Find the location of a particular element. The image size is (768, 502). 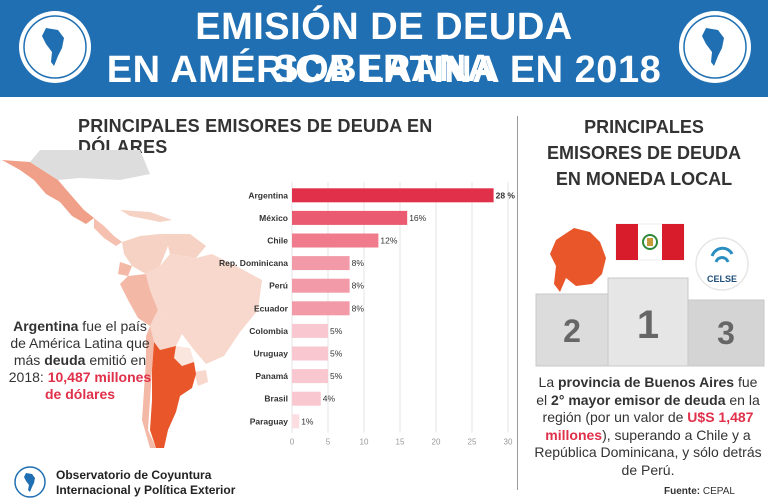

x-tick-label: 10 is located at coordinates (364, 442).